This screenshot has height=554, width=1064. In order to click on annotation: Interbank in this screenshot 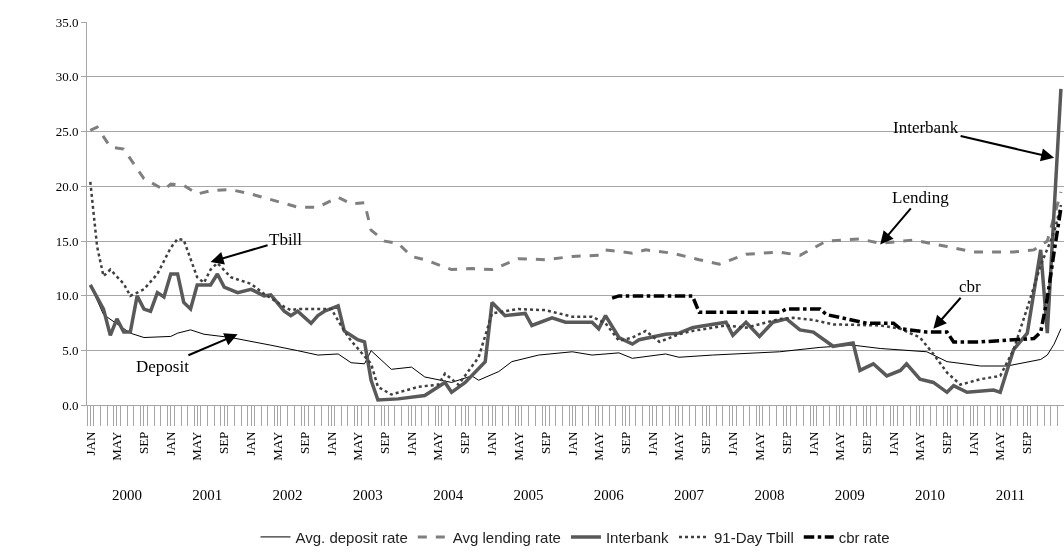, I will do `click(926, 127)`.